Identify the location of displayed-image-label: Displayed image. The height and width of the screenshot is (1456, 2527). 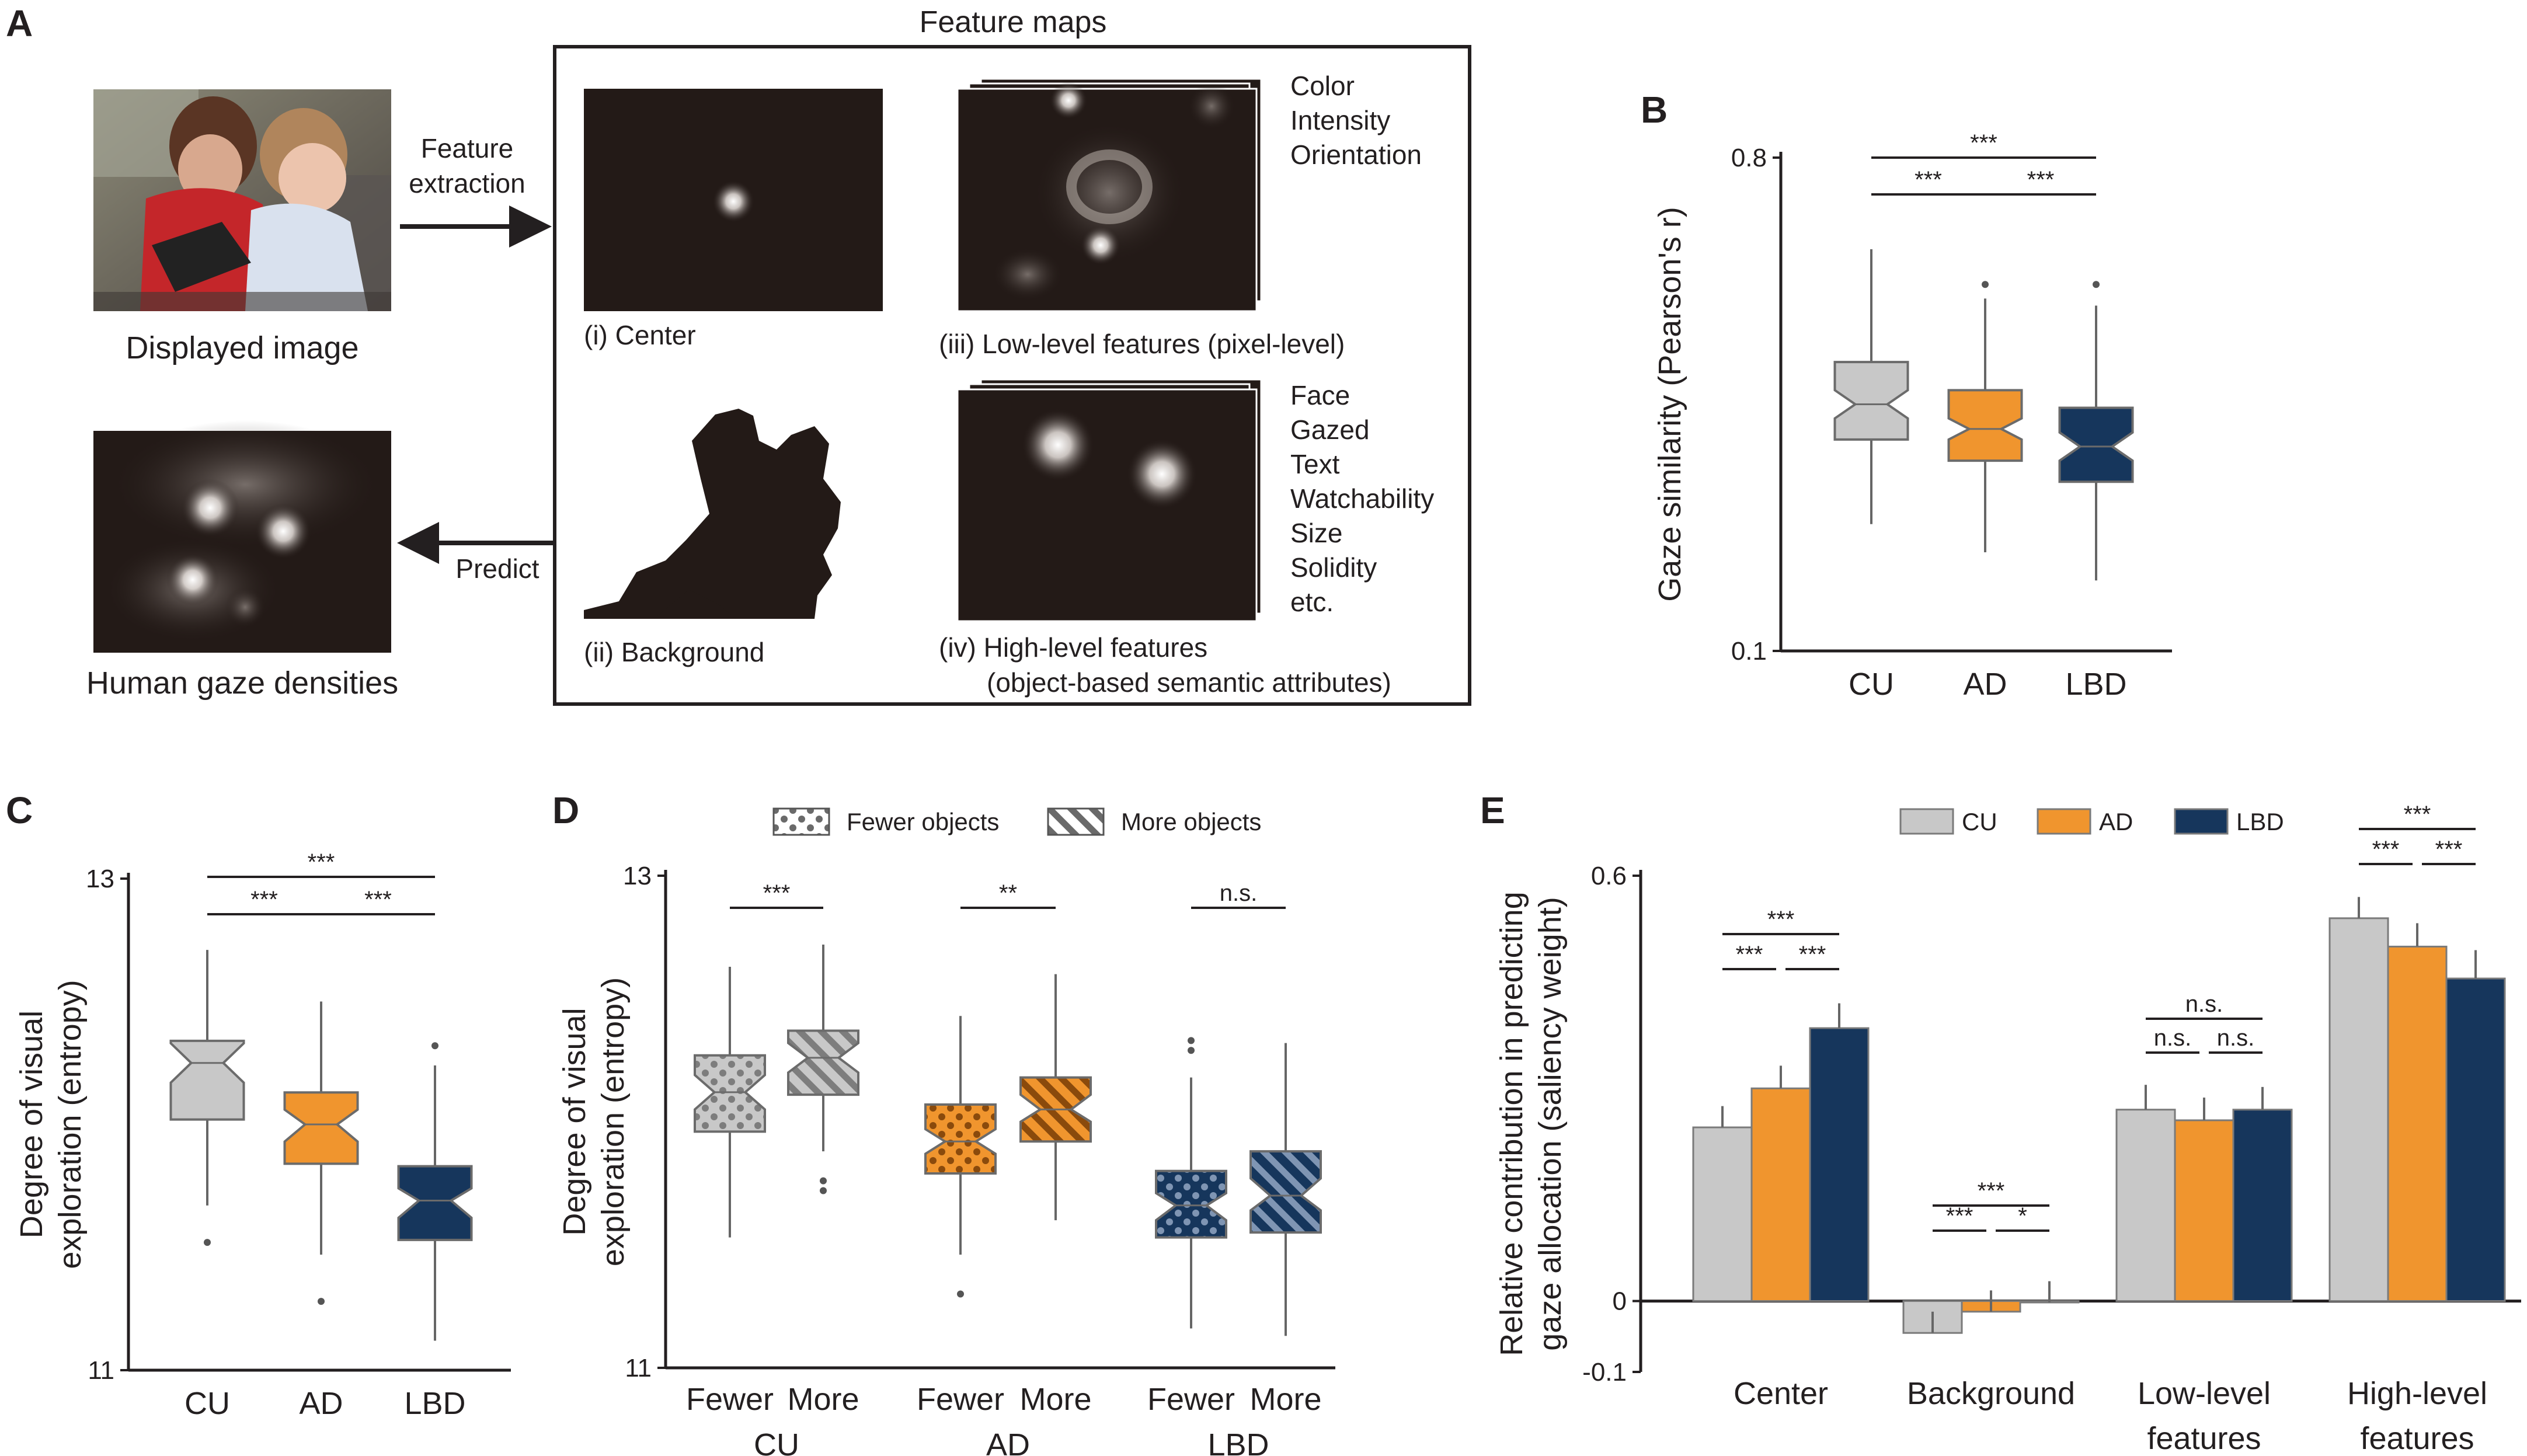
(242, 347).